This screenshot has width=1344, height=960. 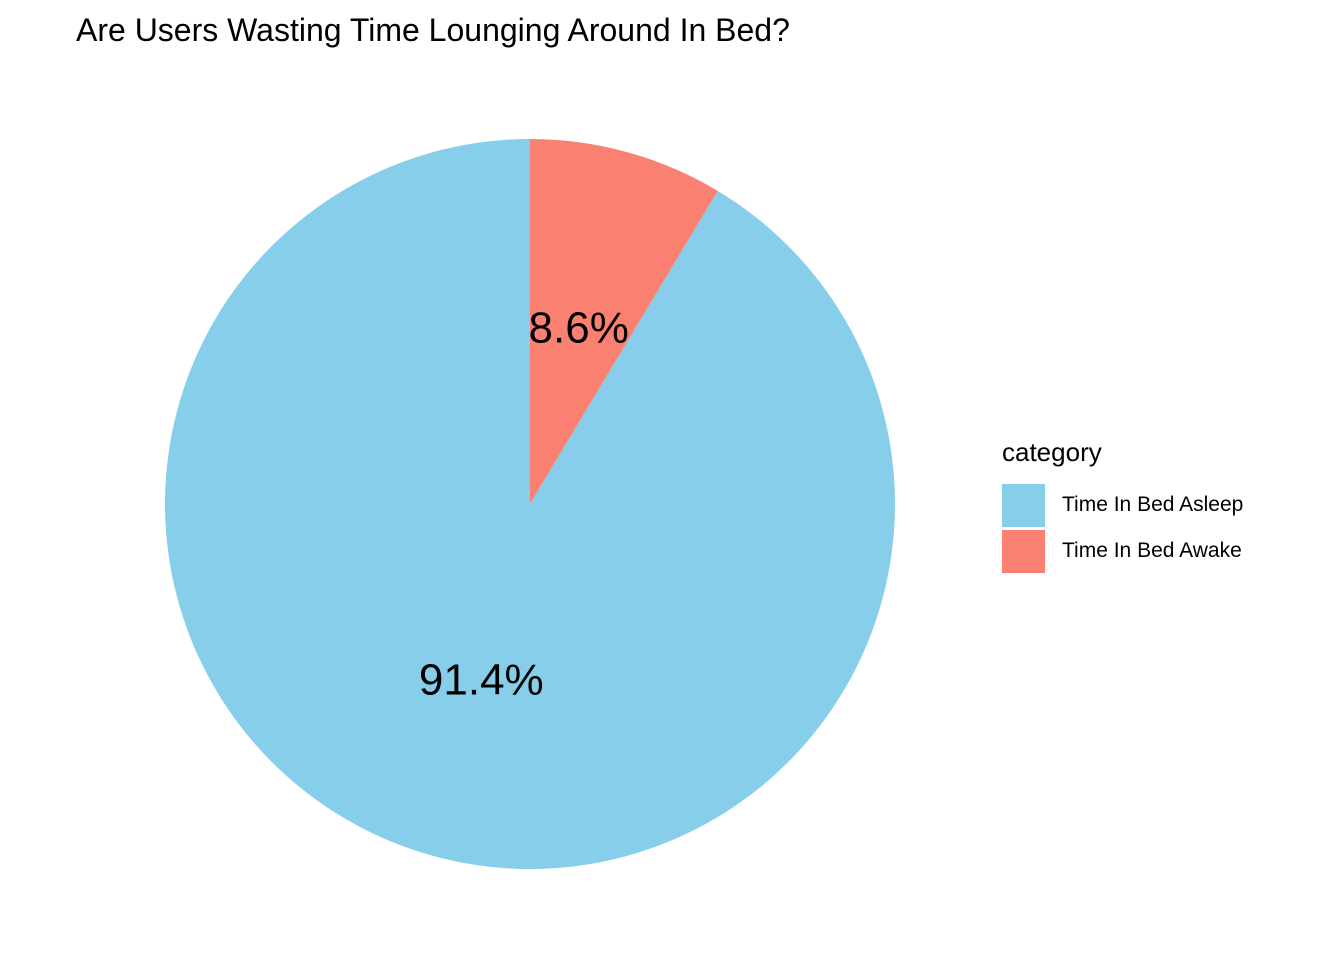 I want to click on legend-item-asleep: Time In Bed Asleep, so click(x=1122, y=505).